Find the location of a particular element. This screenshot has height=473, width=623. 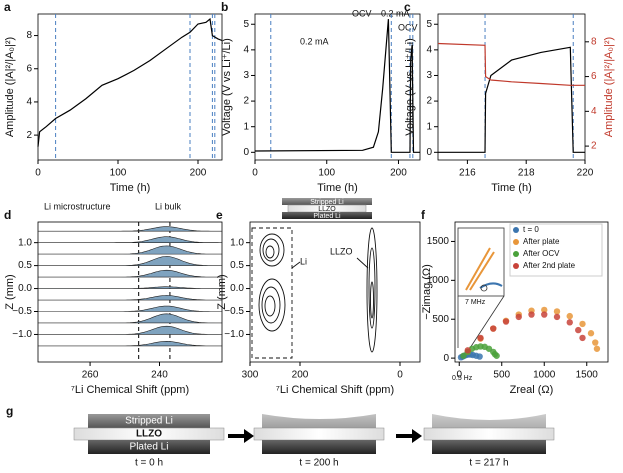

contours is located at coordinates (314, 293).